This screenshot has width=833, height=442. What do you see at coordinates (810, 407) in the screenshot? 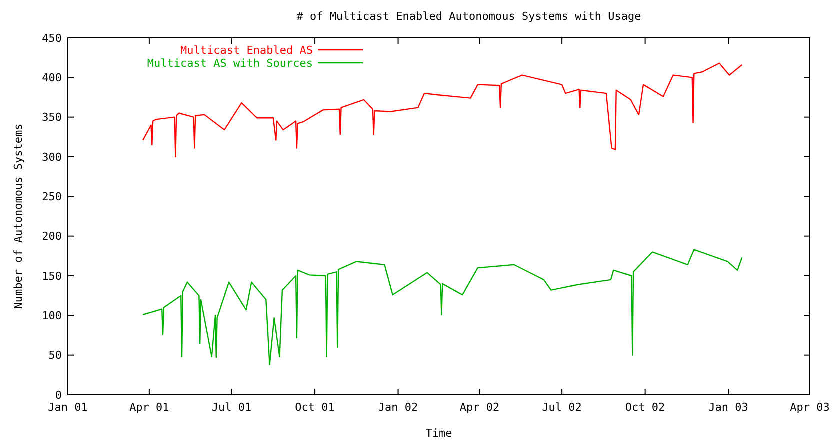
I see `x-tick-label: Apr 03` at bounding box center [810, 407].